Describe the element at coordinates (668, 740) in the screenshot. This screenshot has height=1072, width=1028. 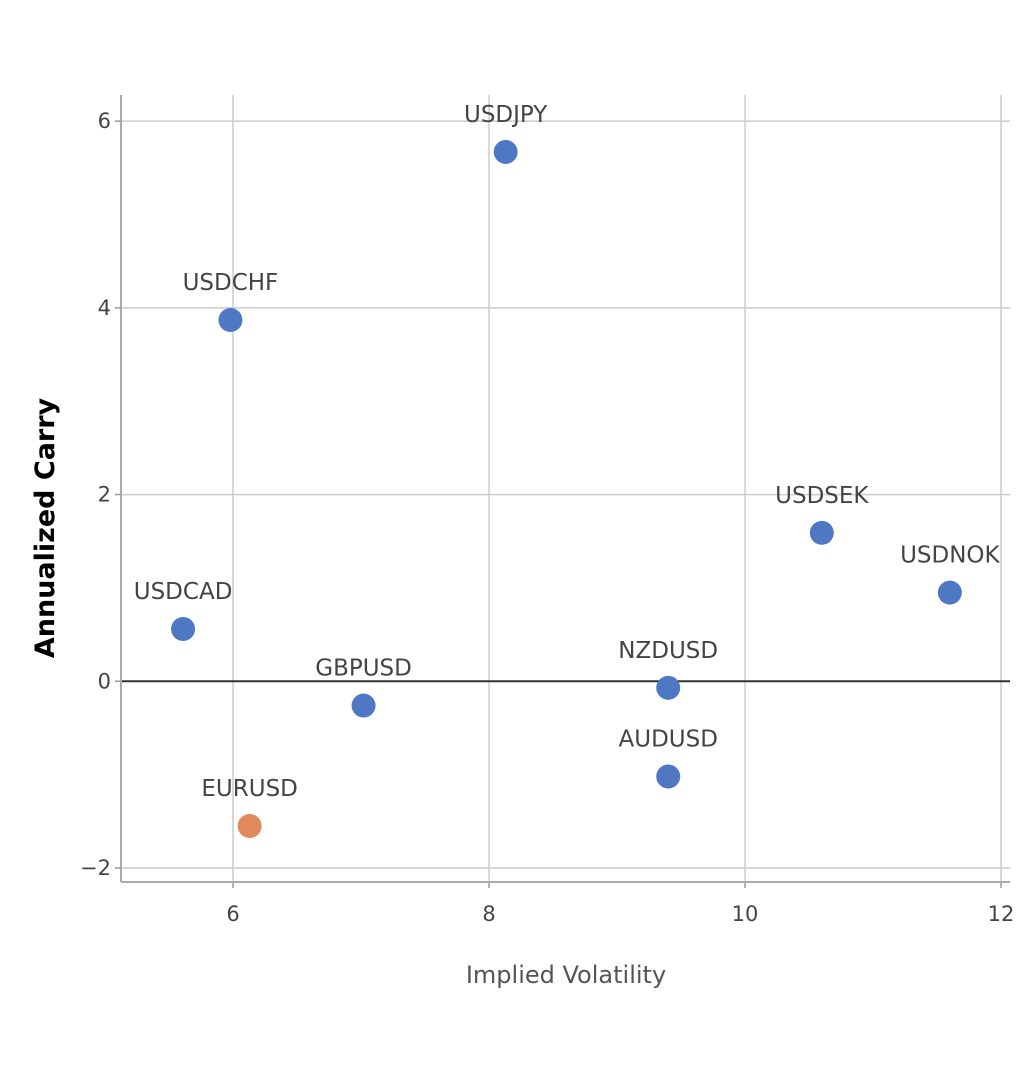
I see `point-label-audusd: AUDUSD` at that location.